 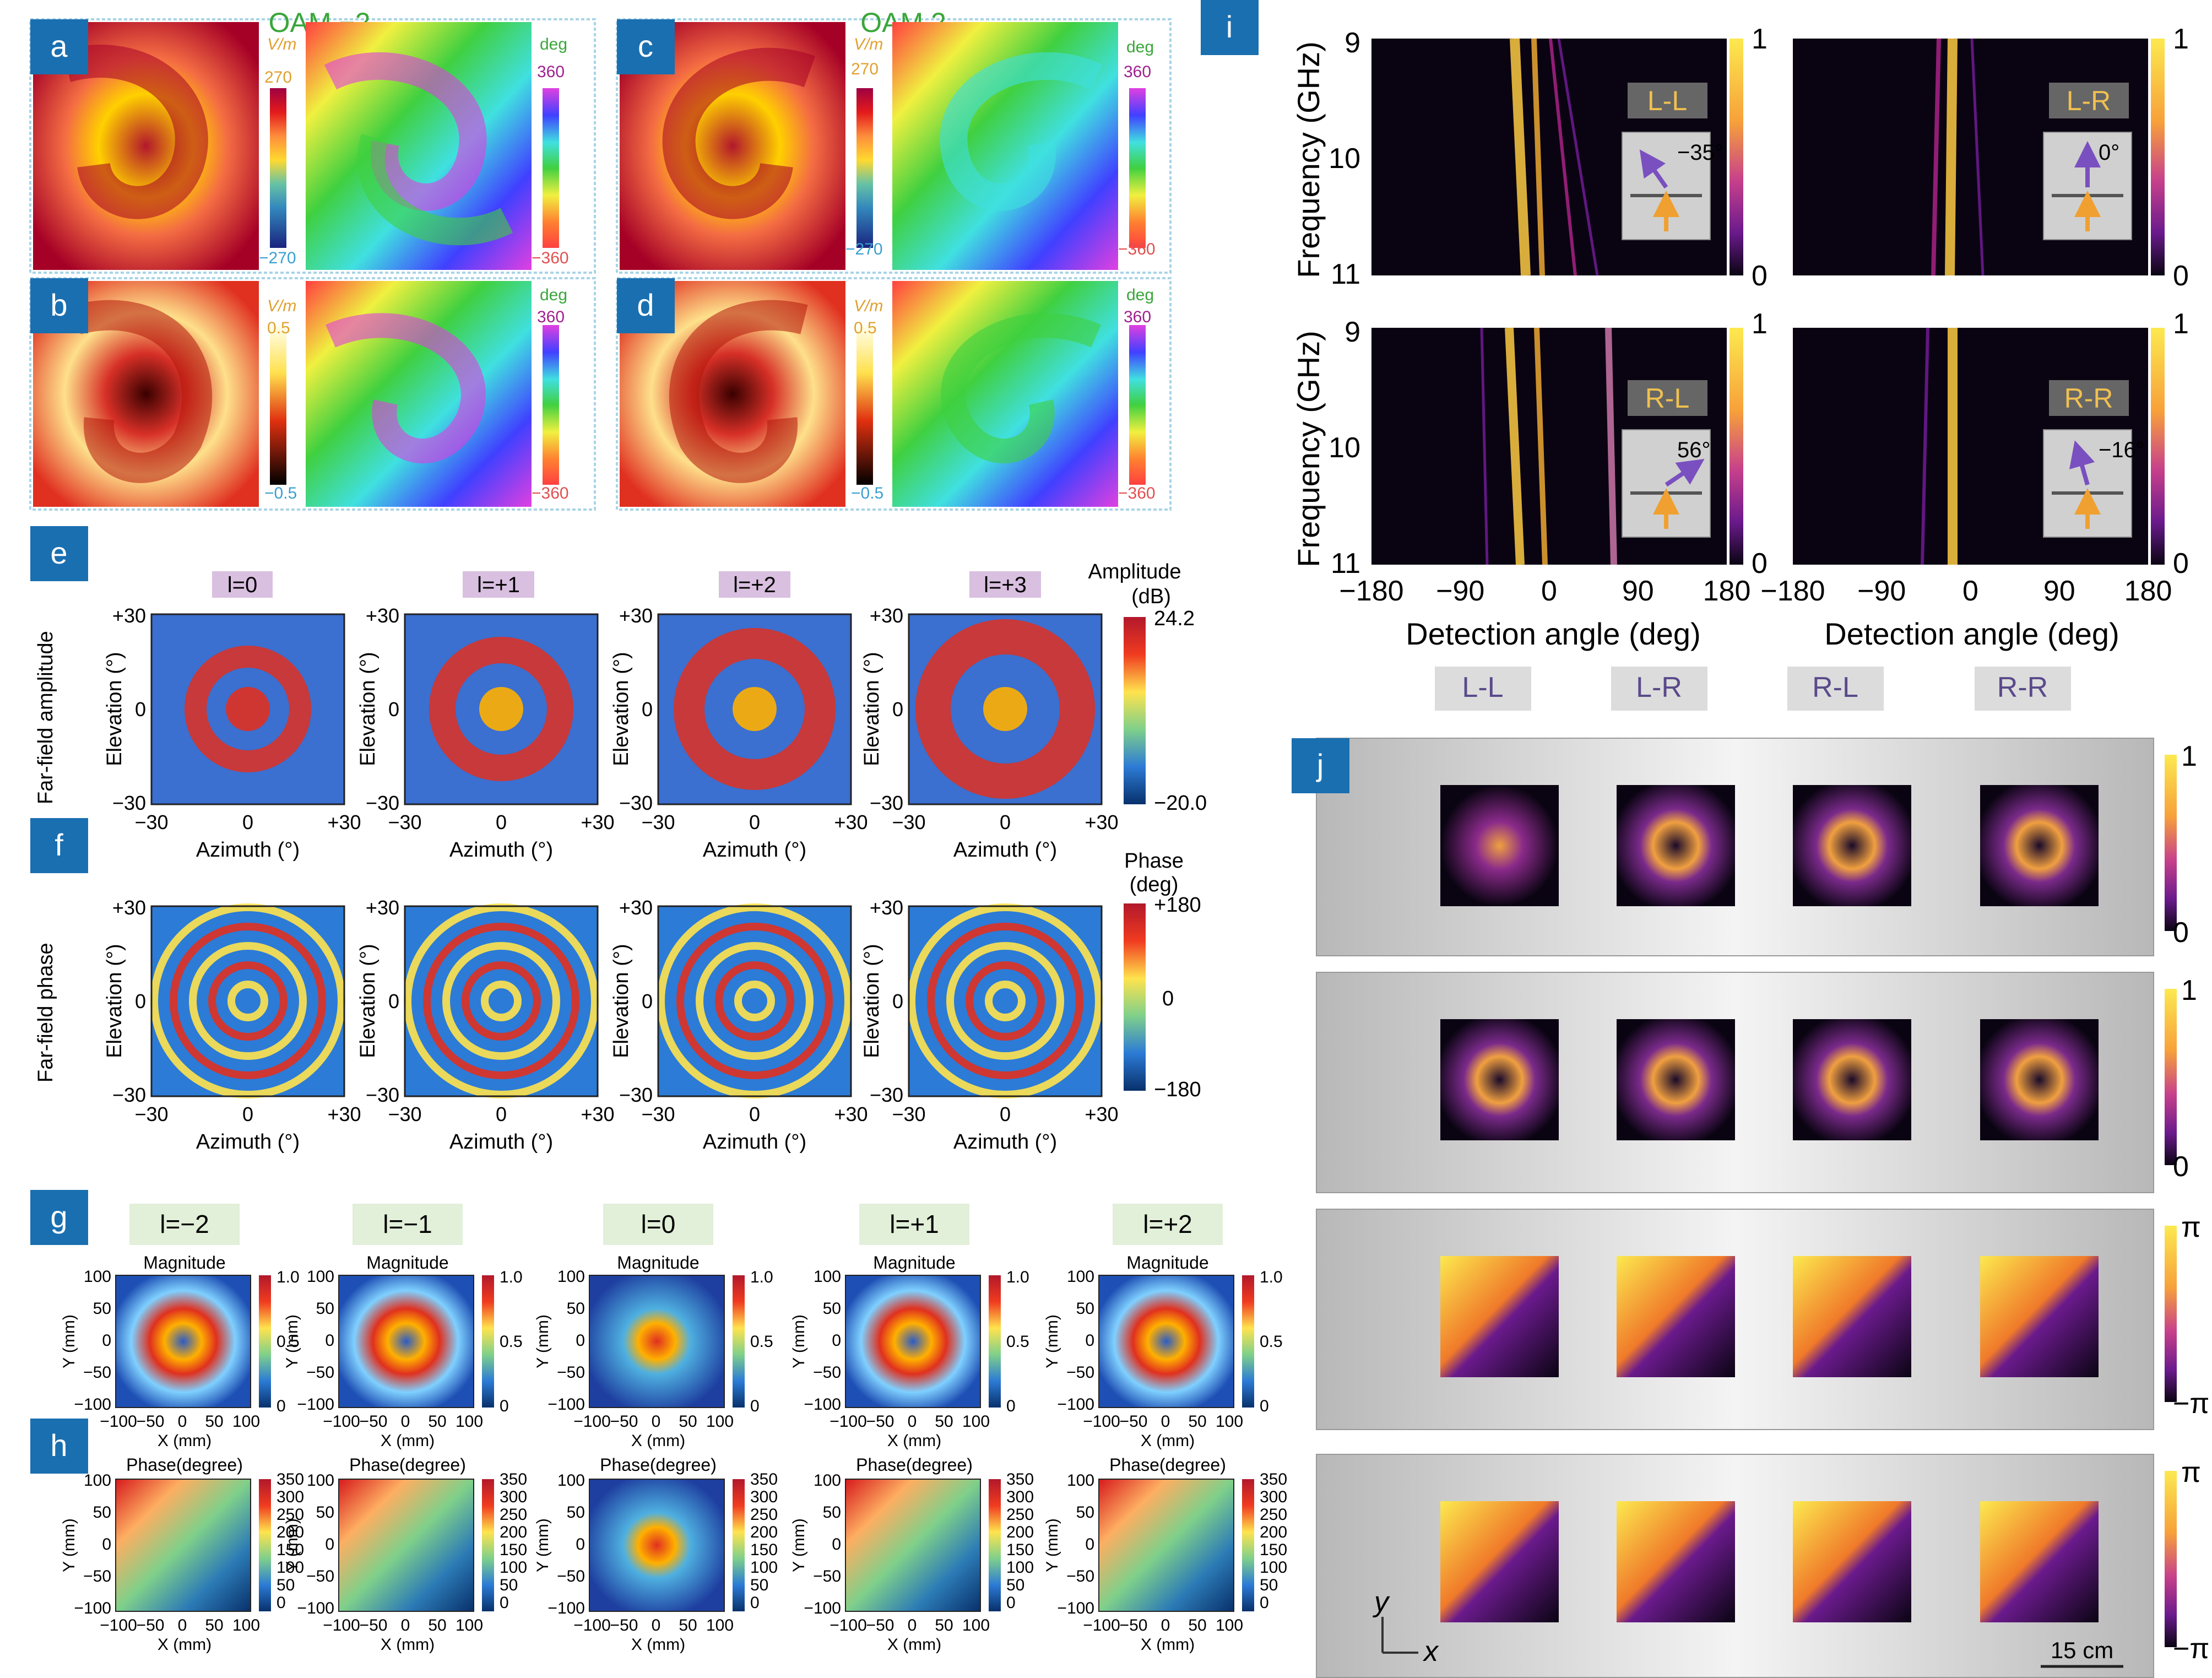 I want to click on panel-j-row-3: π −π, so click(x=1762, y=1566).